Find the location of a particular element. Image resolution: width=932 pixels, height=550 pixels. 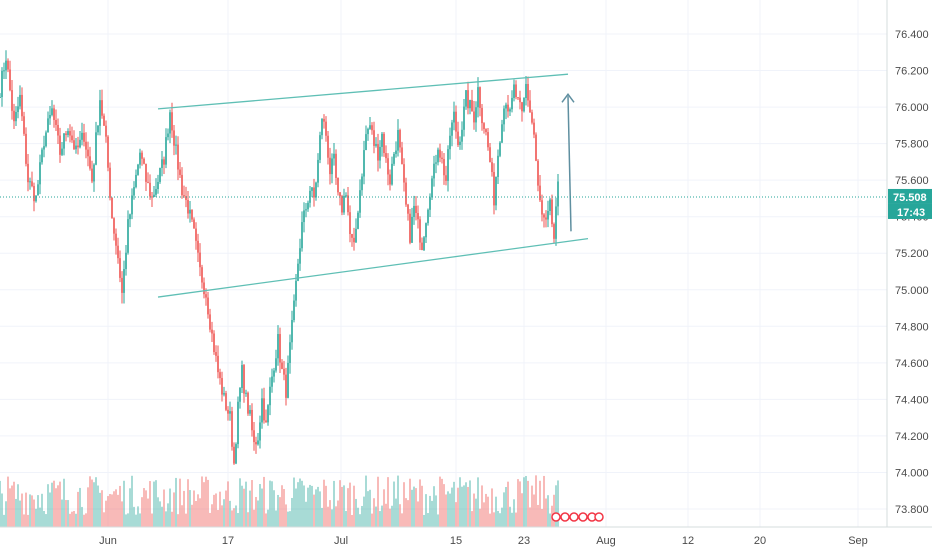

price-tick-label: 74.800 is located at coordinates (912, 327).